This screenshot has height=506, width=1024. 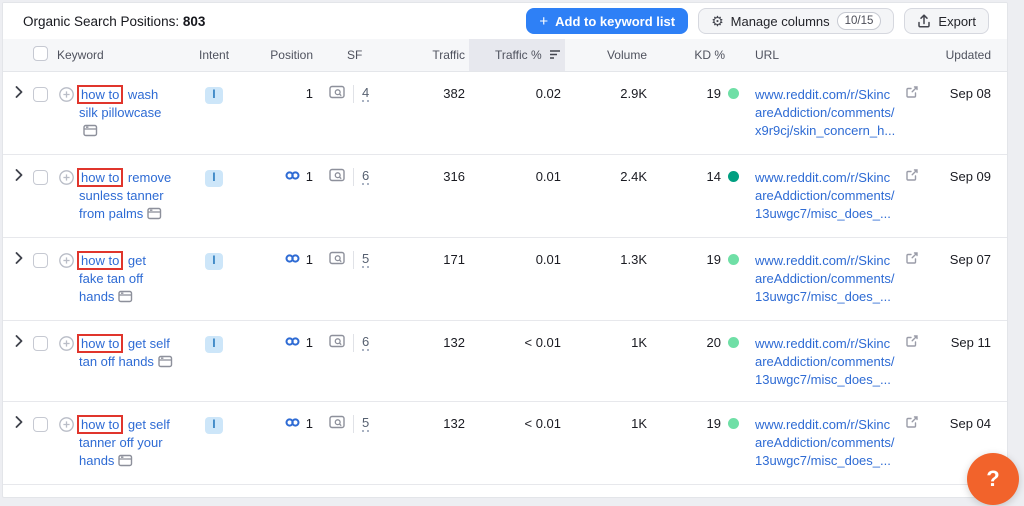 What do you see at coordinates (350, 196) in the screenshot?
I see `sf-cell: 6` at bounding box center [350, 196].